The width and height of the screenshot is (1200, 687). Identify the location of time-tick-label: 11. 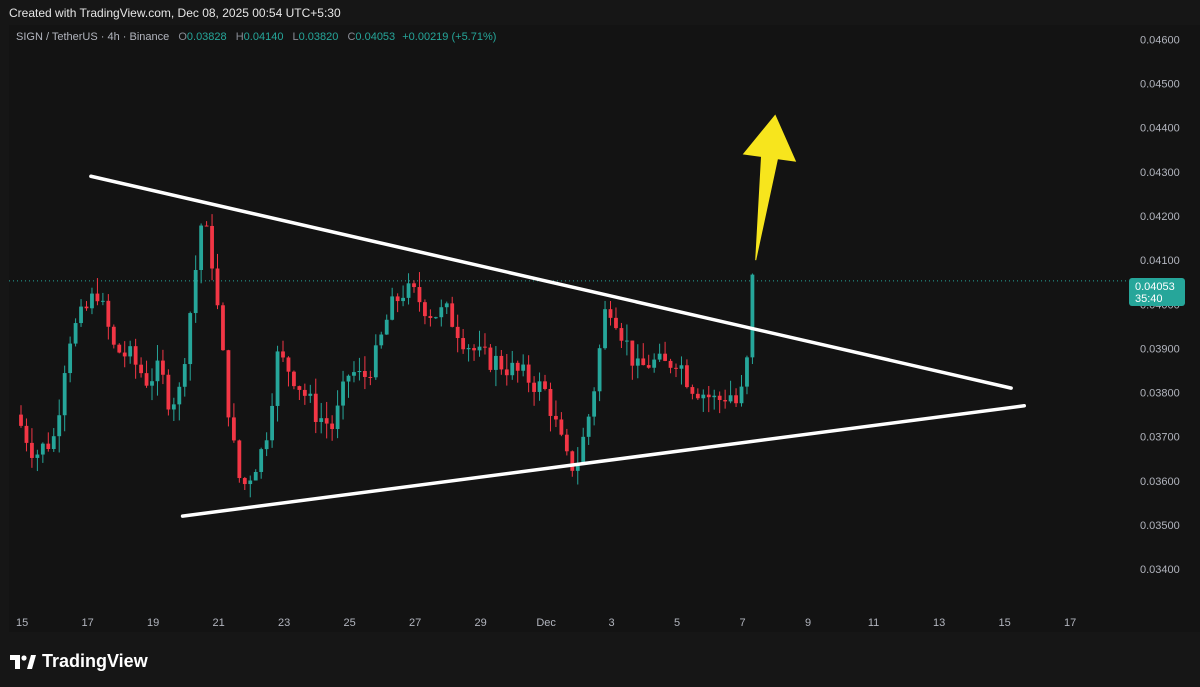
(873, 623).